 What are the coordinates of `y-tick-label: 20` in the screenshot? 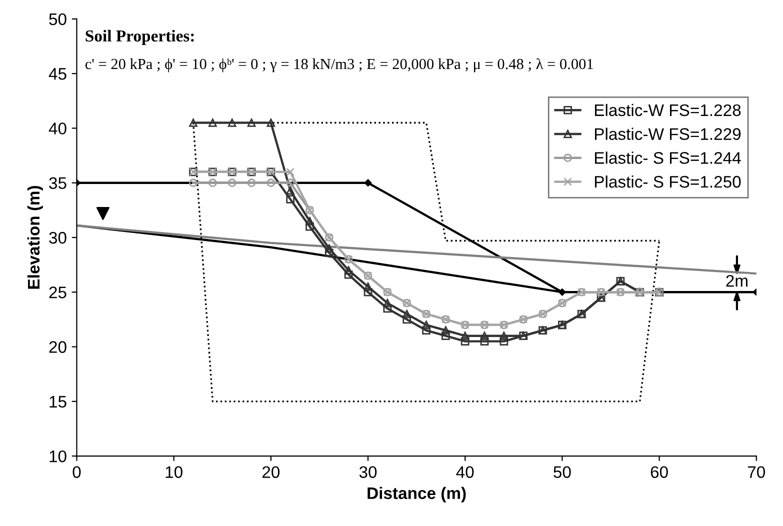 It's located at (57, 347).